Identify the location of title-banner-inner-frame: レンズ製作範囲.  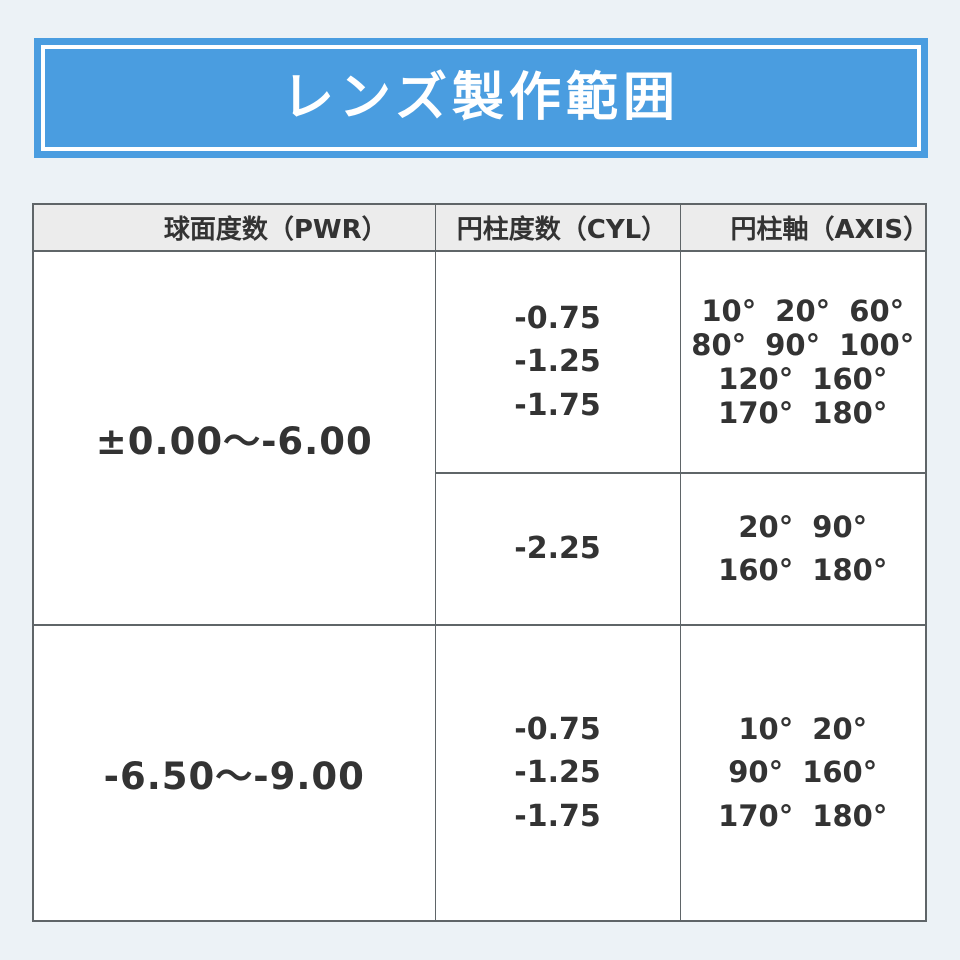
(481, 98).